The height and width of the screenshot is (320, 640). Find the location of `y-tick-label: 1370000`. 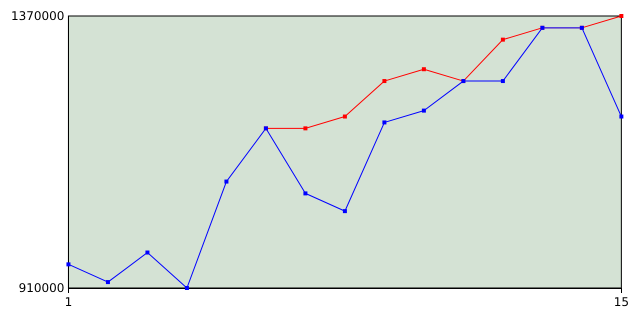

y-tick-label: 1370000 is located at coordinates (37, 16).